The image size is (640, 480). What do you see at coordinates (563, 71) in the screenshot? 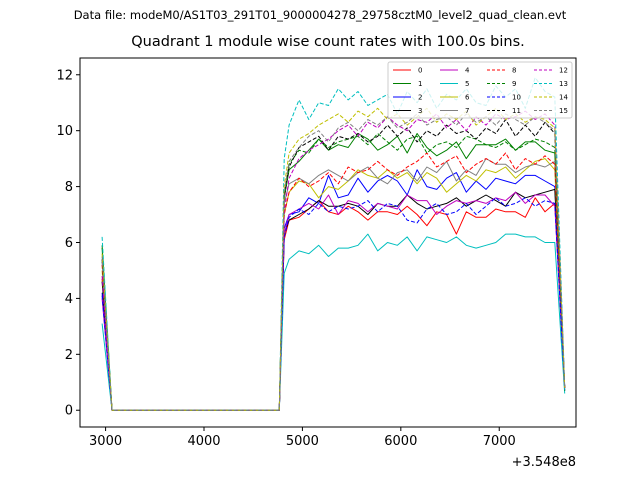
I see `legend-label-12: 12` at bounding box center [563, 71].